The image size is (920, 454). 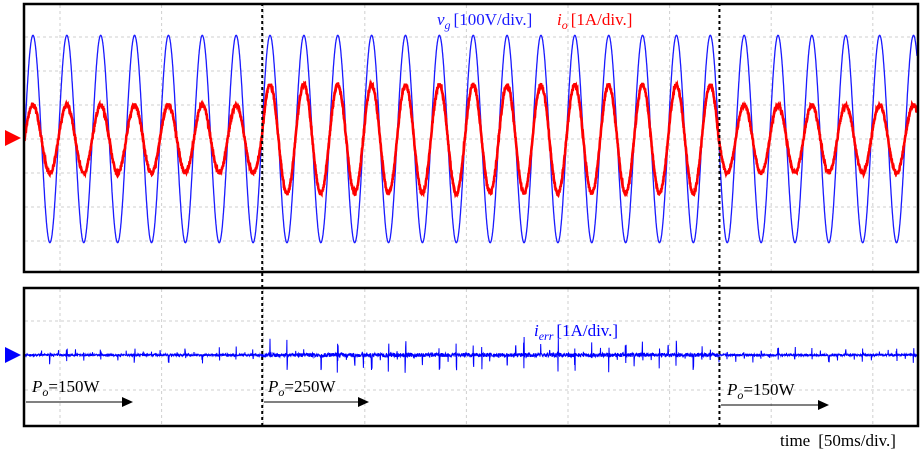 What do you see at coordinates (471, 354) in the screenshot?
I see `ierr-waveform` at bounding box center [471, 354].